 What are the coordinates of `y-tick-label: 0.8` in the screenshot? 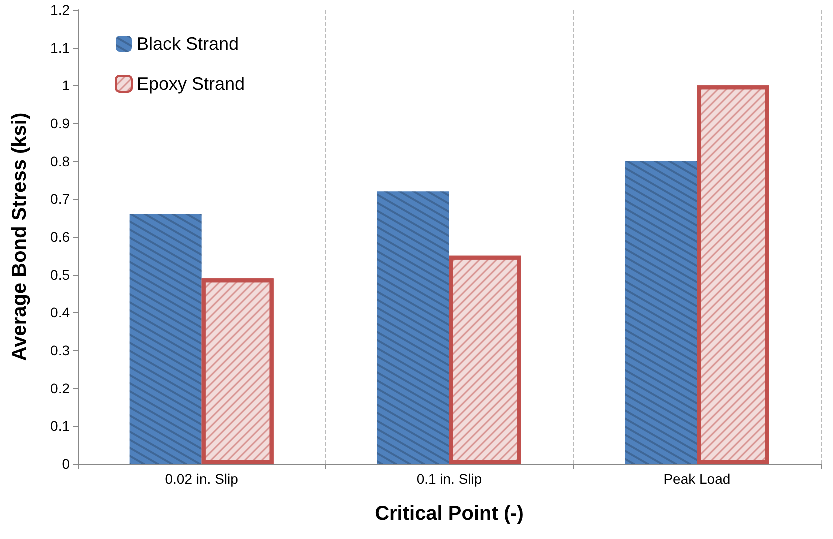 It's located at (60, 161).